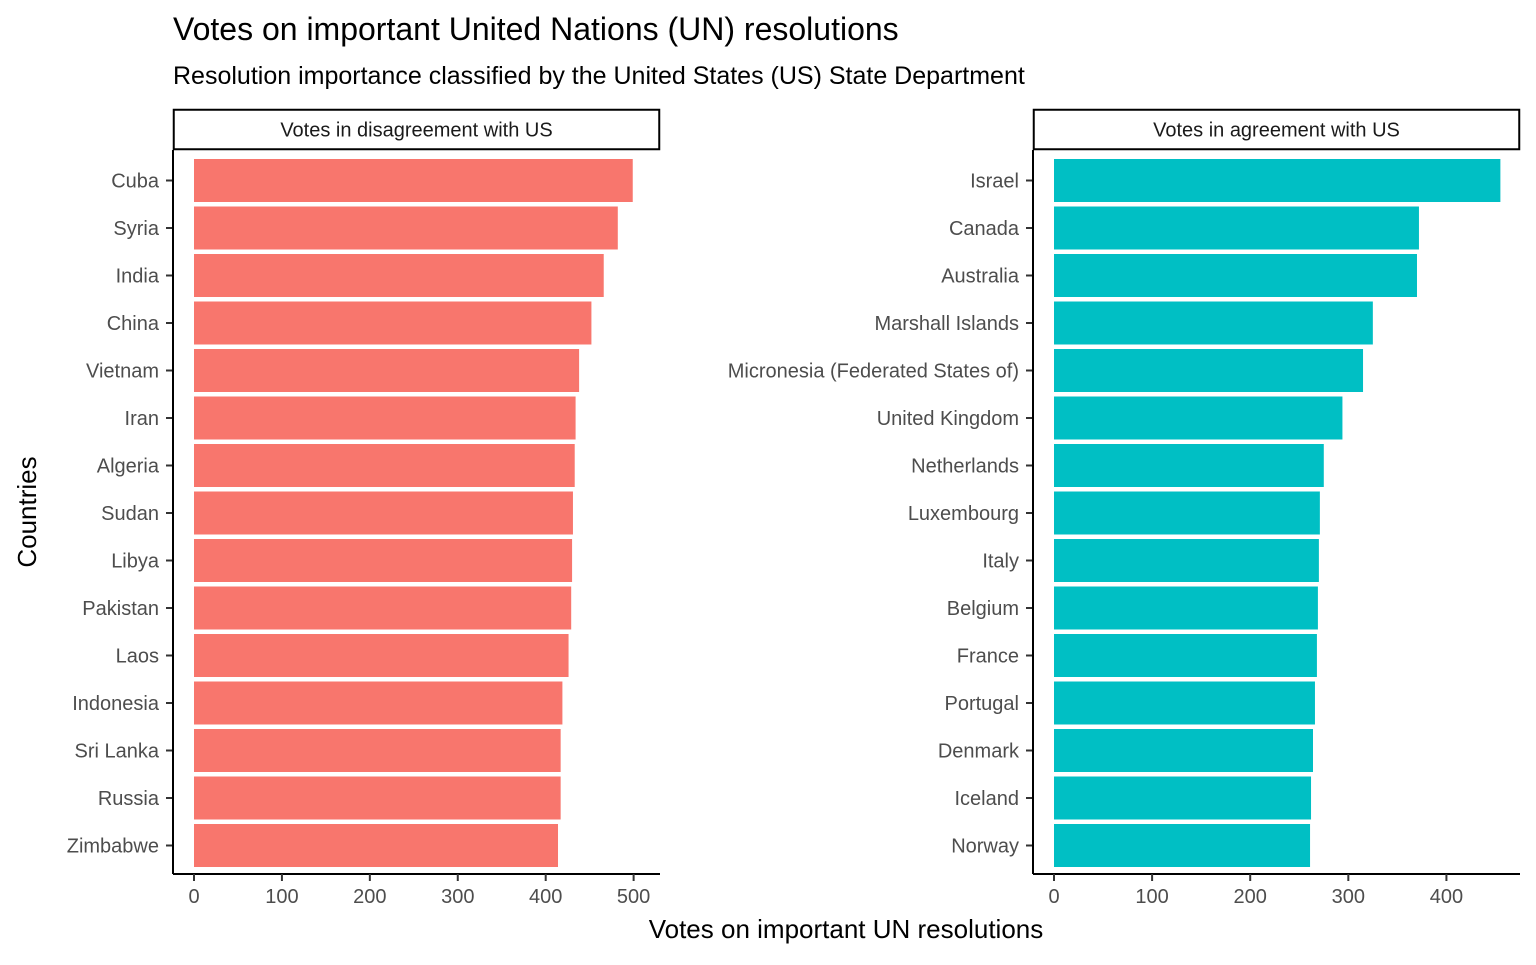 The height and width of the screenshot is (965, 1536). Describe the element at coordinates (135, 182) in the screenshot. I see `y-tick-label-cuba: Cuba` at that location.